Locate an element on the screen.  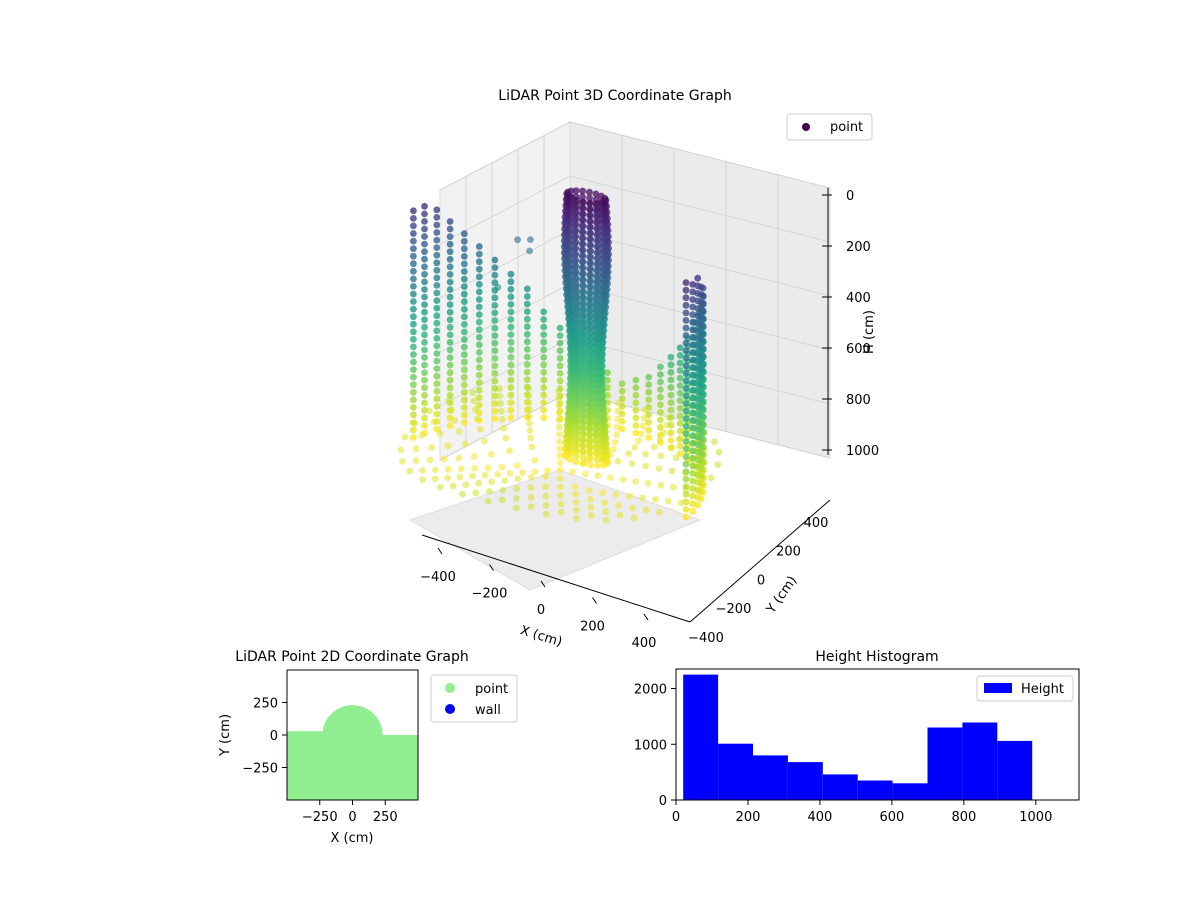
y-tick-label: −200 is located at coordinates (734, 609).